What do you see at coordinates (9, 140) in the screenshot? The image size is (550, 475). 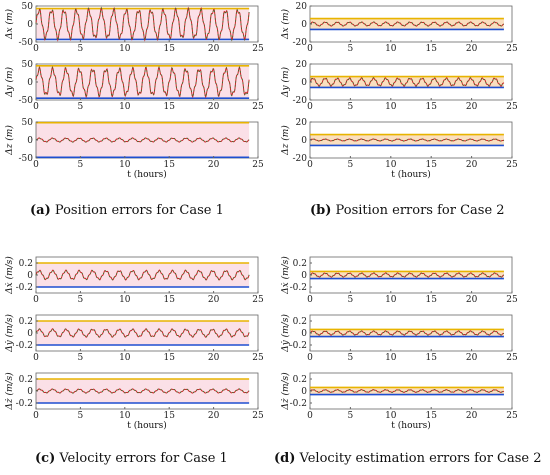 I see `y-axis-label: Δz (m)` at bounding box center [9, 140].